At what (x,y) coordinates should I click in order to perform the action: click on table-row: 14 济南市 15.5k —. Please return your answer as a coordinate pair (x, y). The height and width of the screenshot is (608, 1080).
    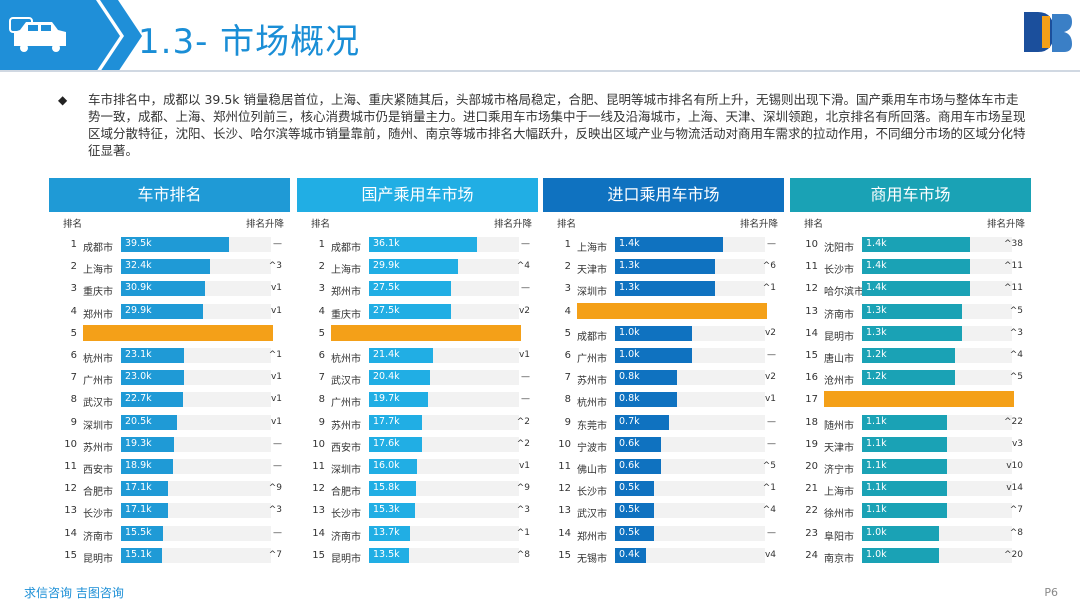
    Looking at the image, I should click on (169, 534).